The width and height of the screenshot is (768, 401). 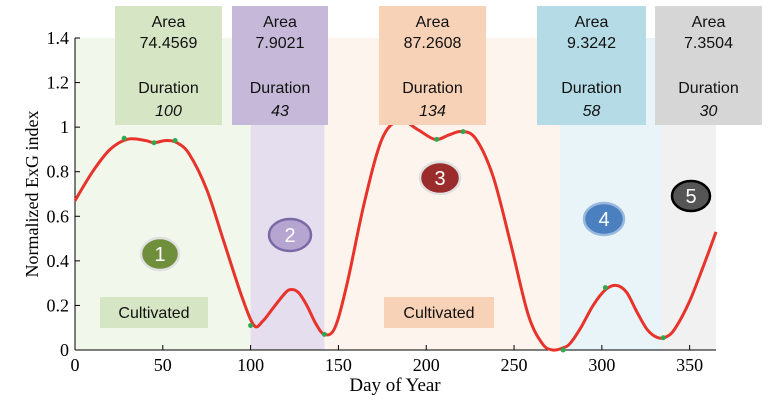 What do you see at coordinates (169, 43) in the screenshot?
I see `area-value: 74.4569` at bounding box center [169, 43].